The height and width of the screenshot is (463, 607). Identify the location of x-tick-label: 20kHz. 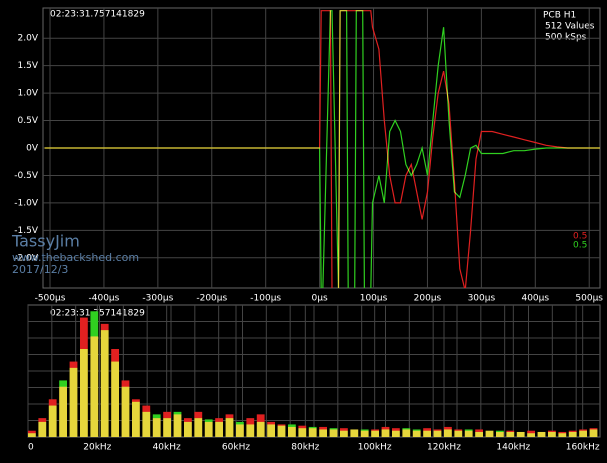
(97, 448).